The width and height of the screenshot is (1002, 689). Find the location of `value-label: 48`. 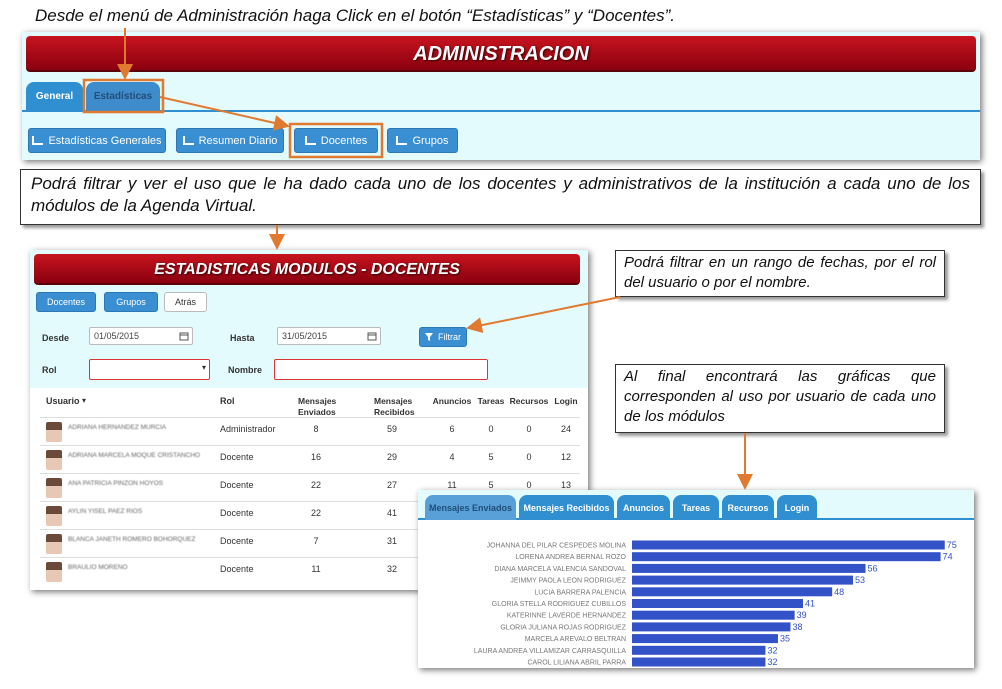

value-label: 48 is located at coordinates (839, 592).